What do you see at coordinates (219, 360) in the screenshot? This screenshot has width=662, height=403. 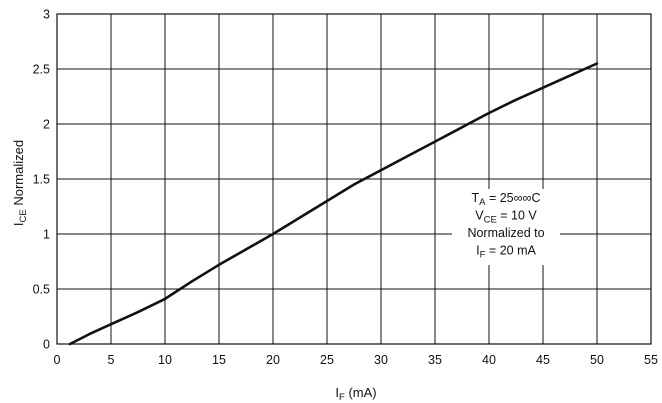 I see `x-tick-label: 15` at bounding box center [219, 360].